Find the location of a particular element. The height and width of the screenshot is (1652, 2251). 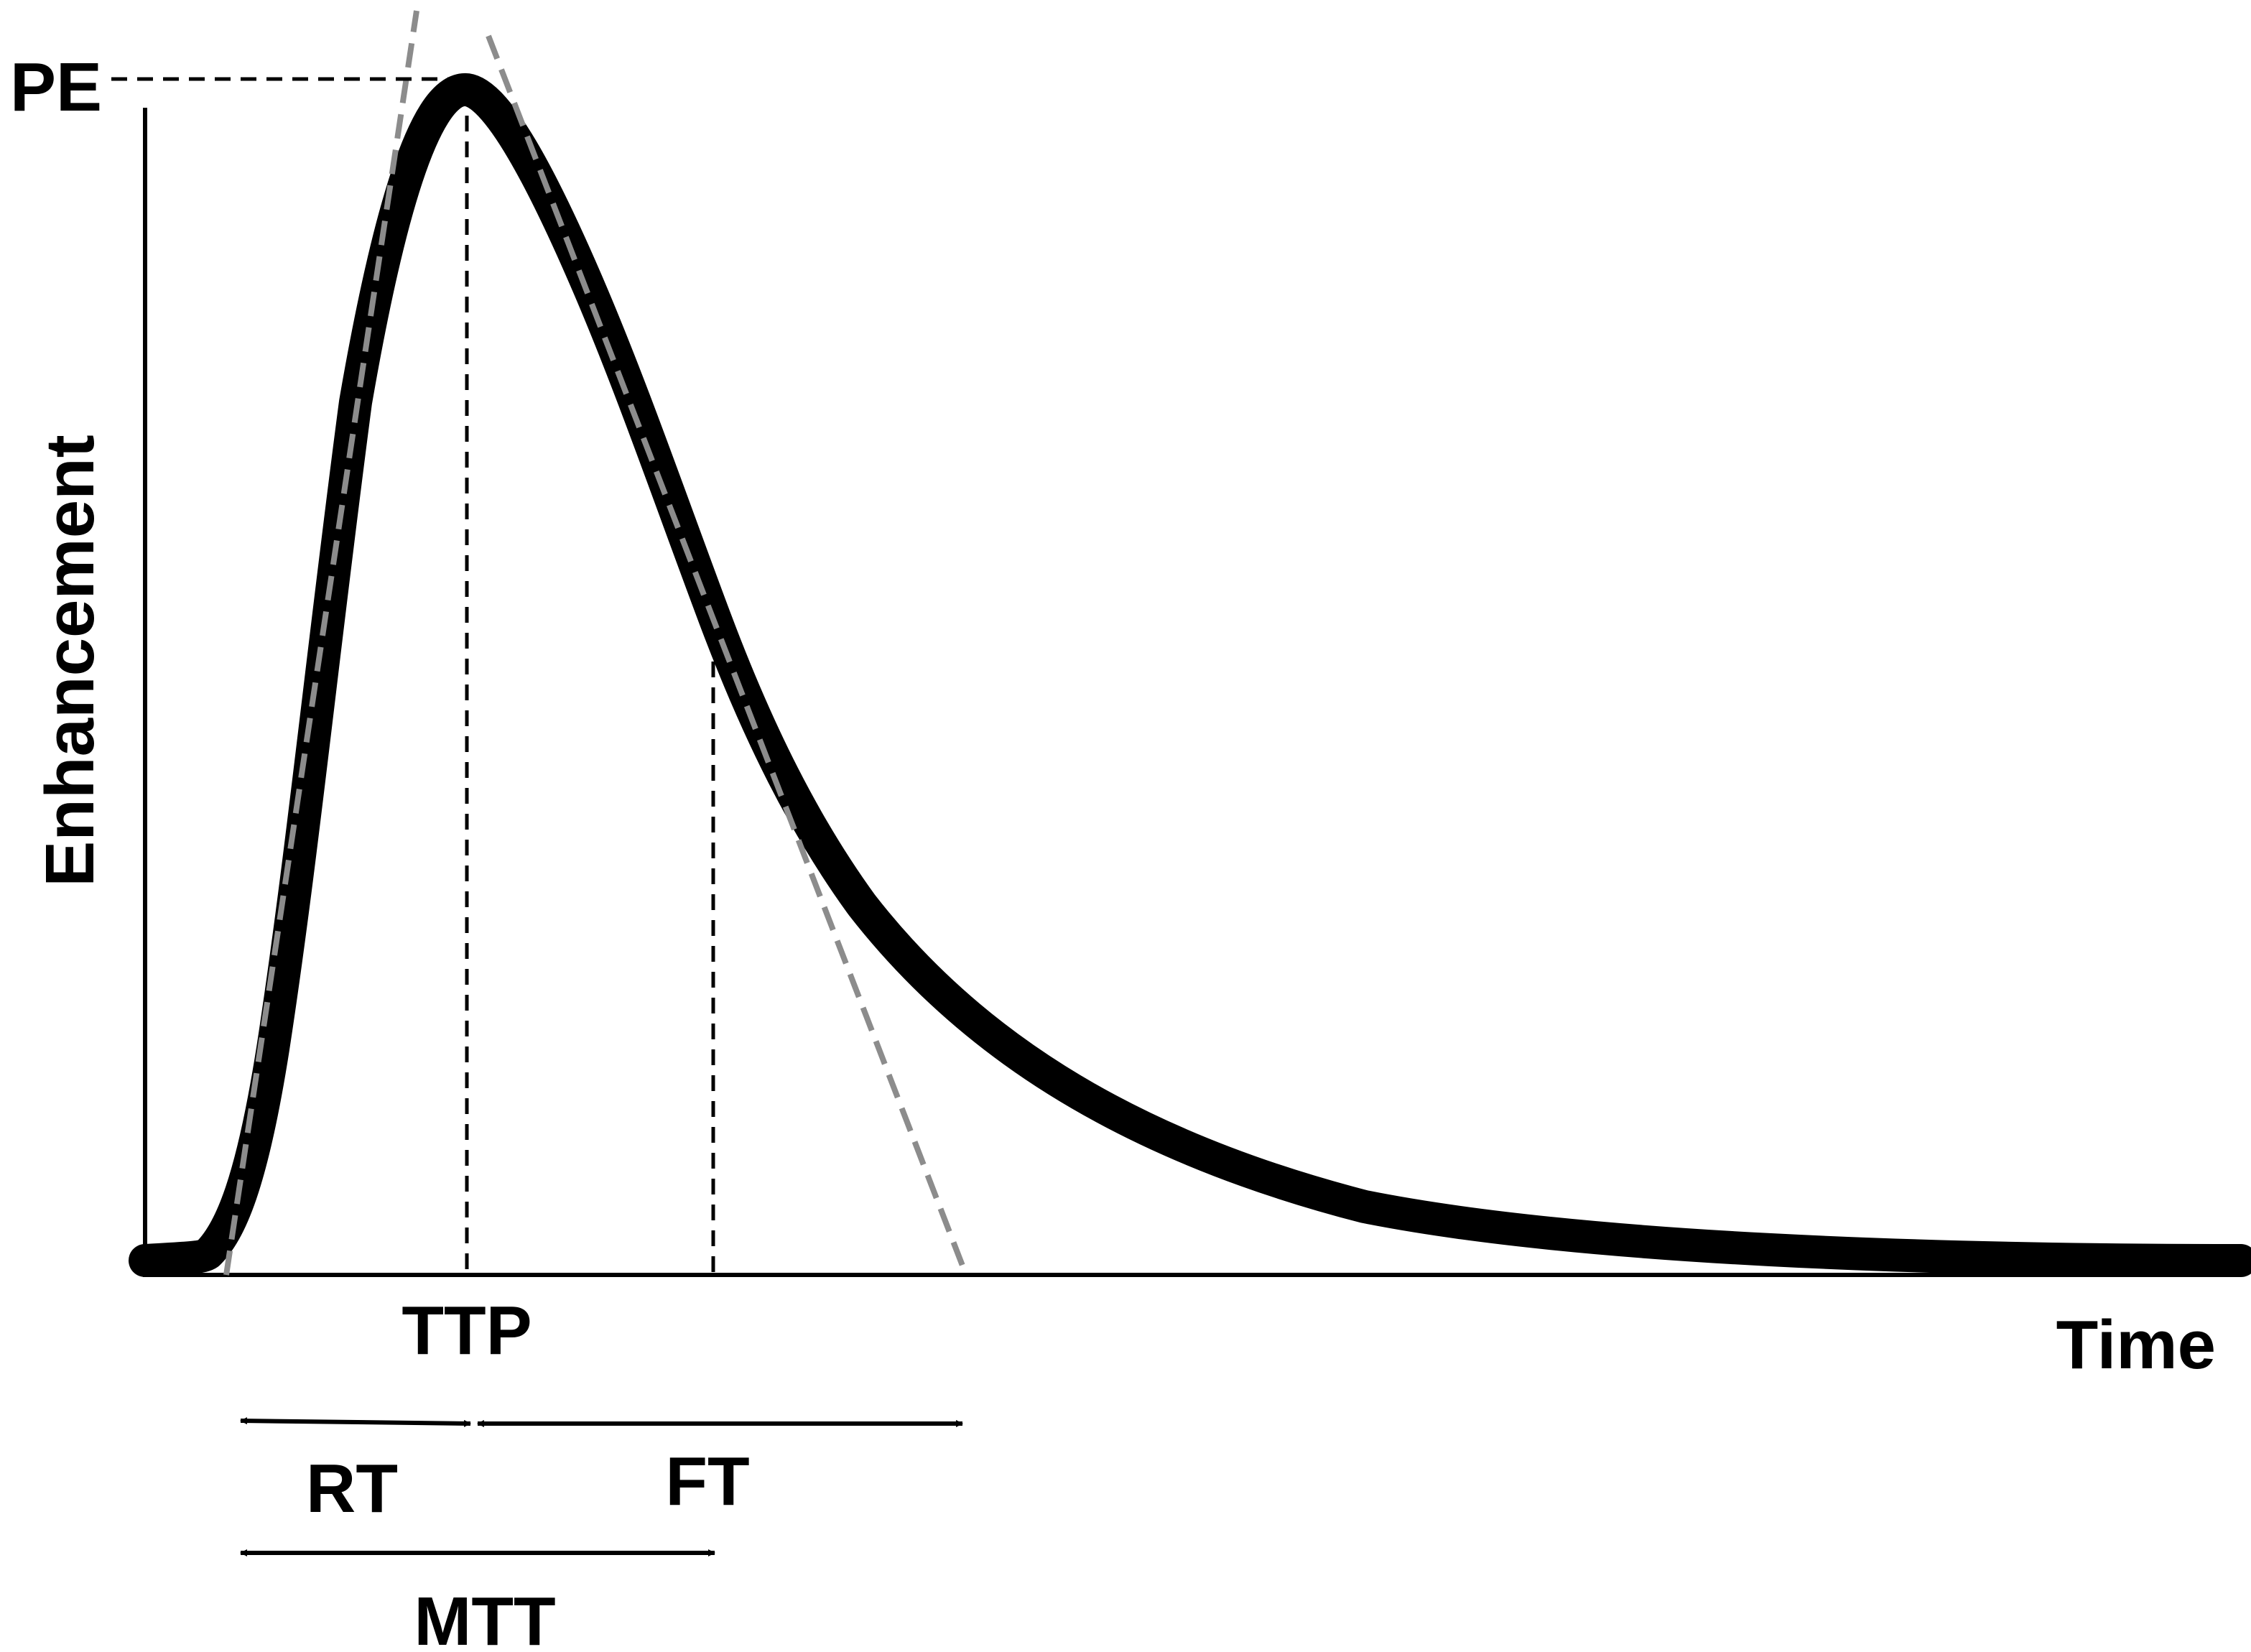

x-axis-label: Time is located at coordinates (2136, 1345).